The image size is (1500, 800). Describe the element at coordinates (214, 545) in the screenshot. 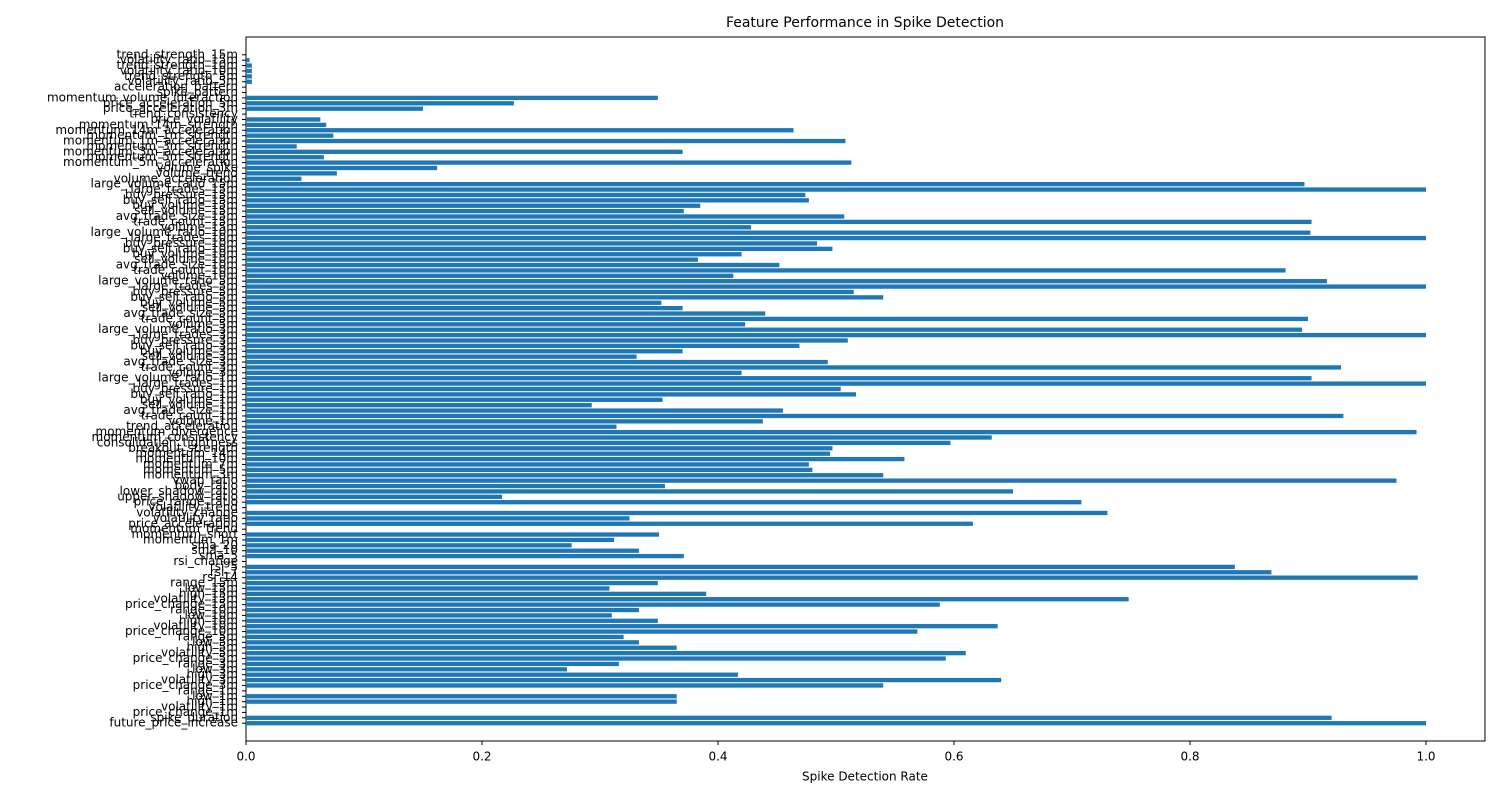

I see `y-tick-label: sma_20` at that location.